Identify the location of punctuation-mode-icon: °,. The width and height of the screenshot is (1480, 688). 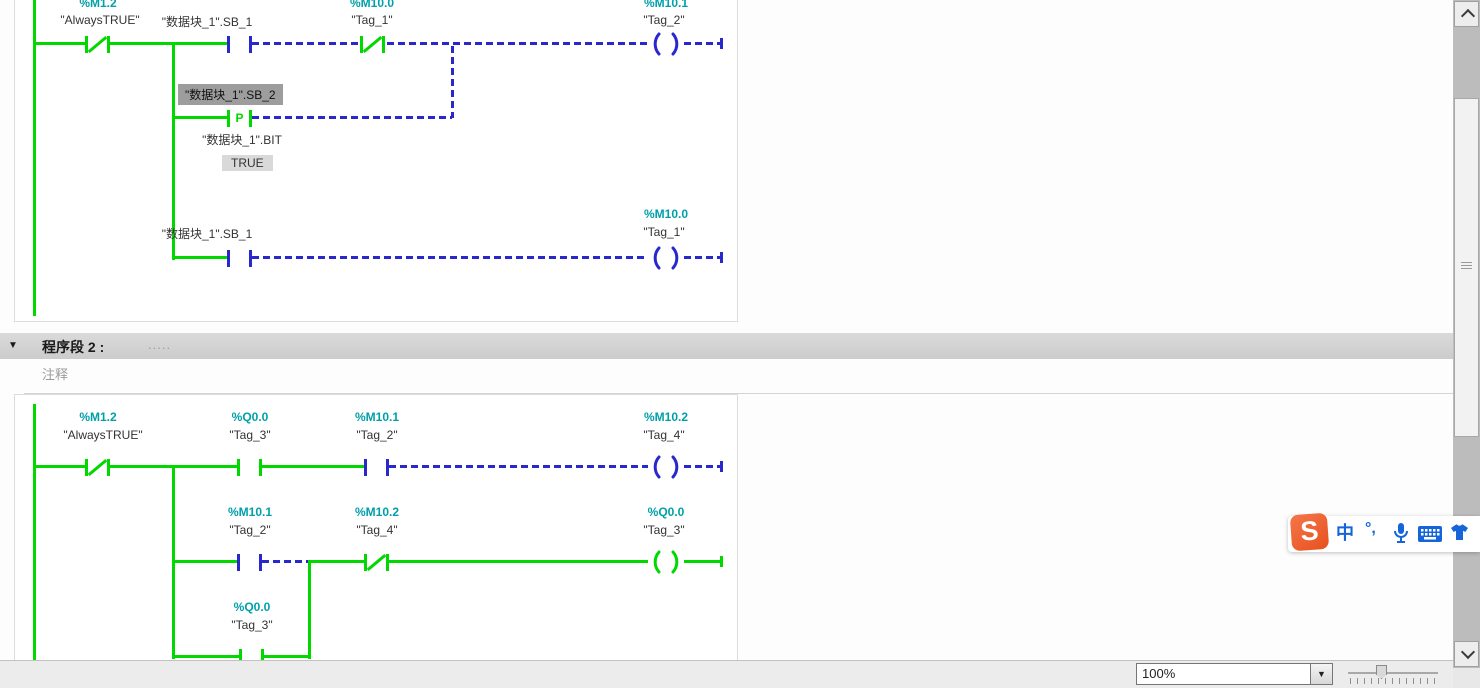
(1370, 528).